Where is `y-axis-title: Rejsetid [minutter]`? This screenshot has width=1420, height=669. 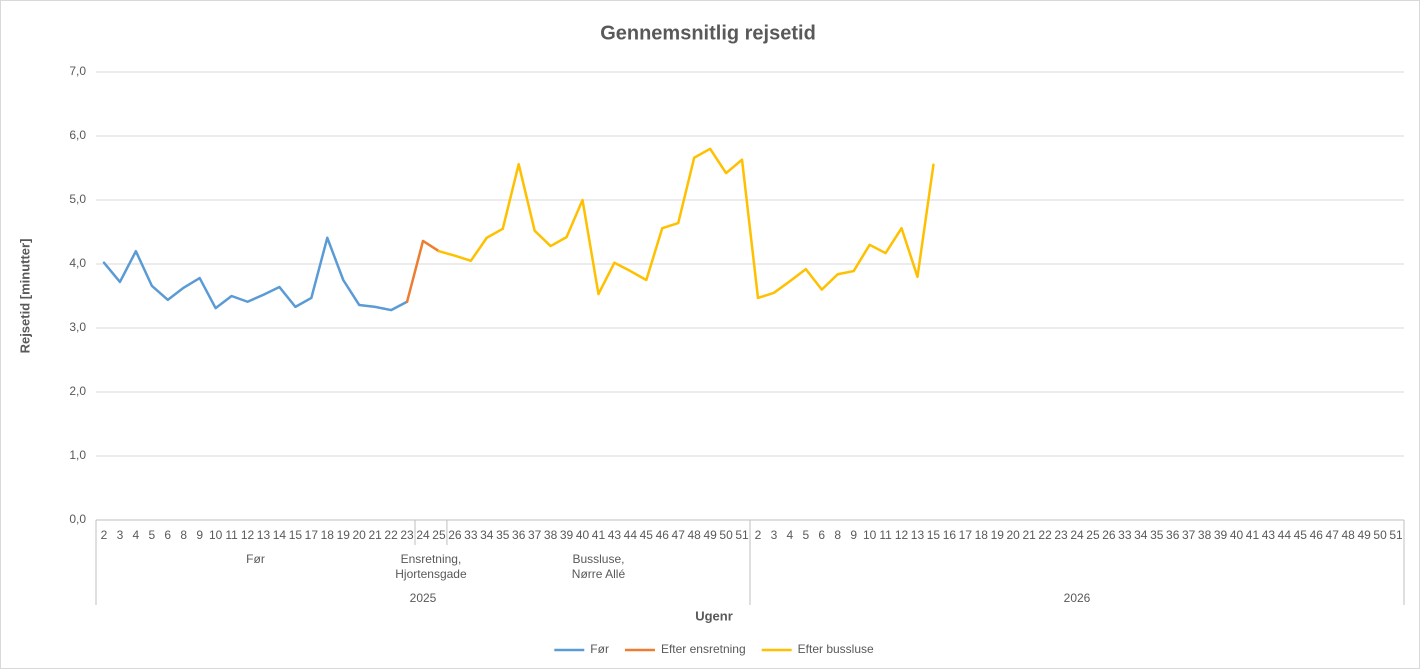 y-axis-title: Rejsetid [minutter] is located at coordinates (24, 296).